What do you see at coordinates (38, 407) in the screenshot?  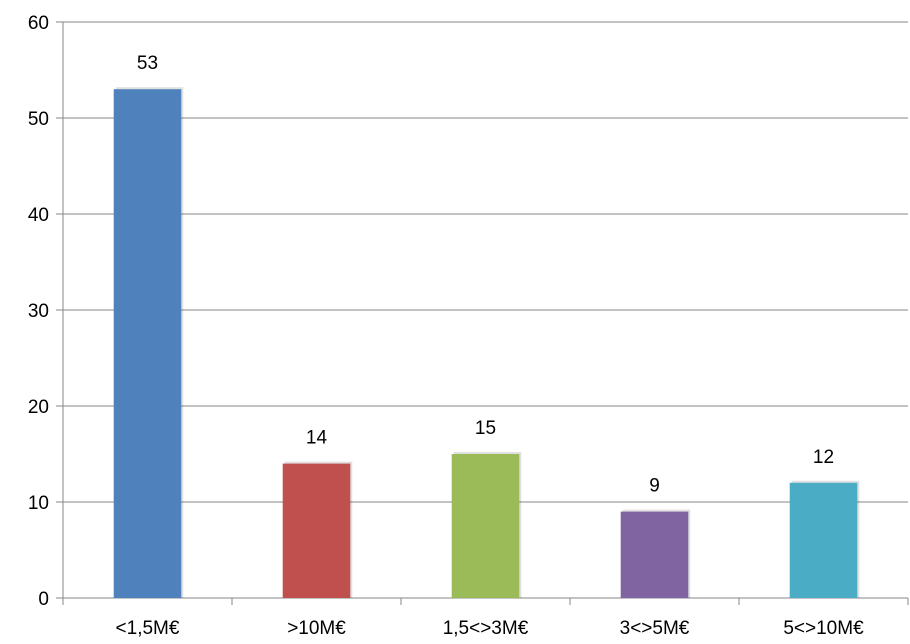 I see `y-tick-label: 20` at bounding box center [38, 407].